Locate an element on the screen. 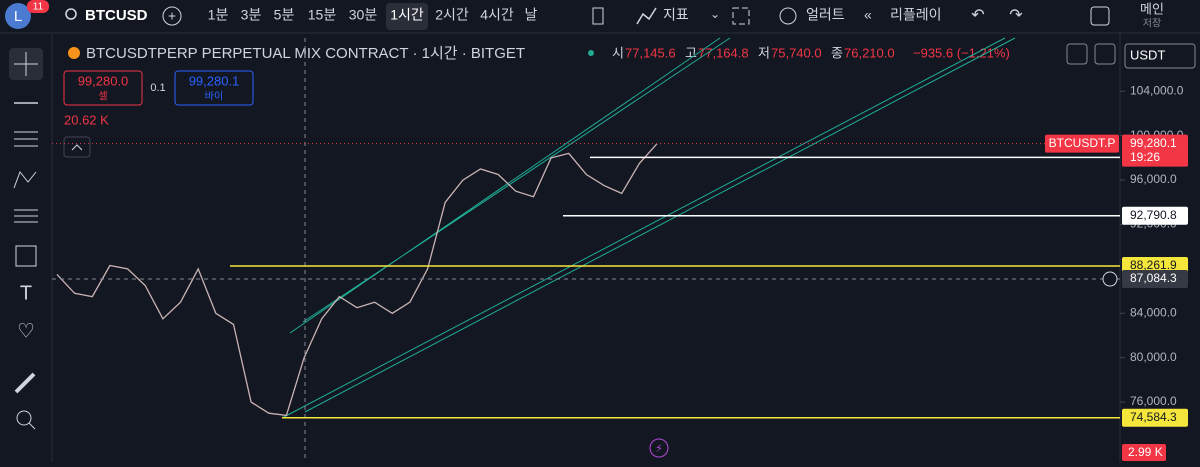 The width and height of the screenshot is (1200, 467). scroll-down is located at coordinates (1077, 54).